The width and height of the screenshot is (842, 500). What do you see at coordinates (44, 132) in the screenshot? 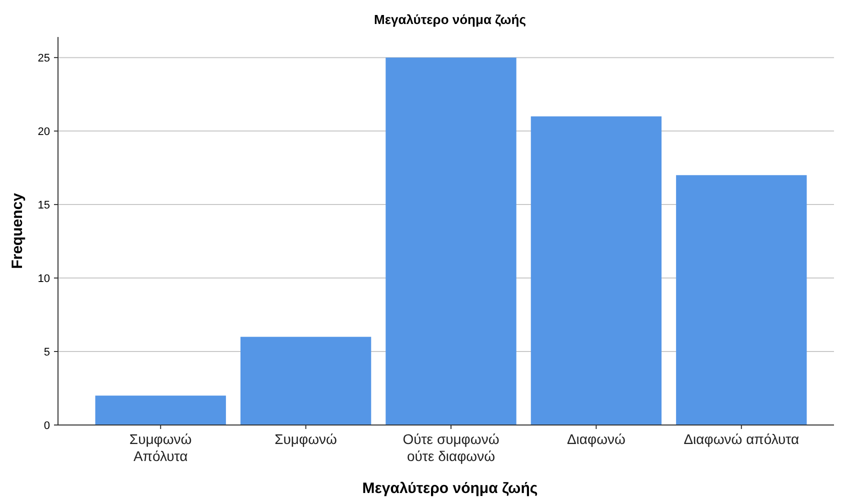
I see `y-tick-label: 20` at bounding box center [44, 132].